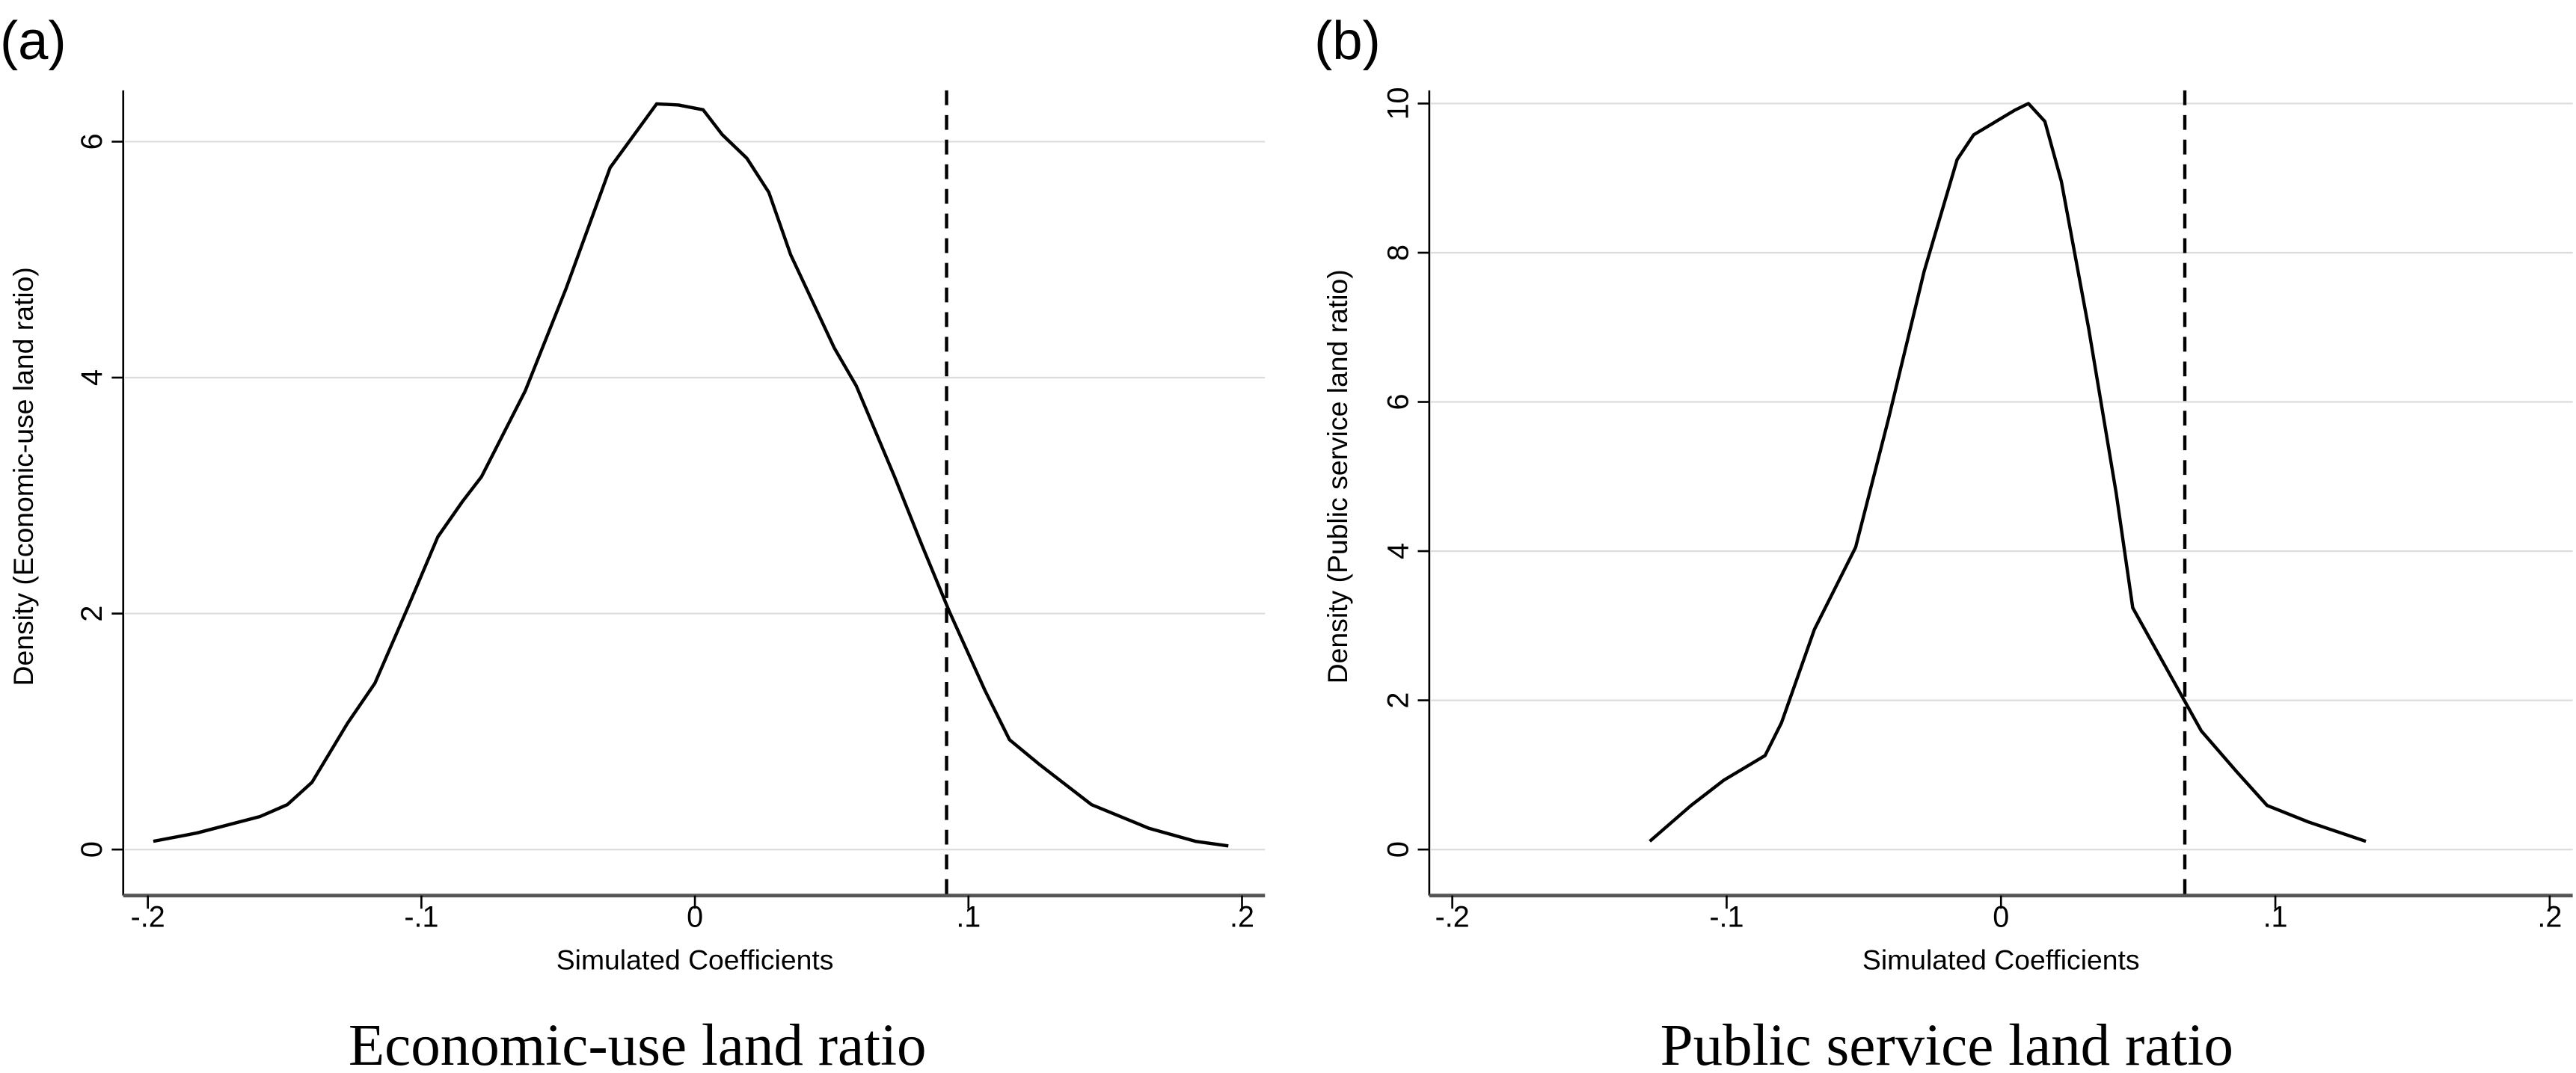 Image resolution: width=2576 pixels, height=1073 pixels. Describe the element at coordinates (1397, 253) in the screenshot. I see `y-tick-label: 8` at that location.